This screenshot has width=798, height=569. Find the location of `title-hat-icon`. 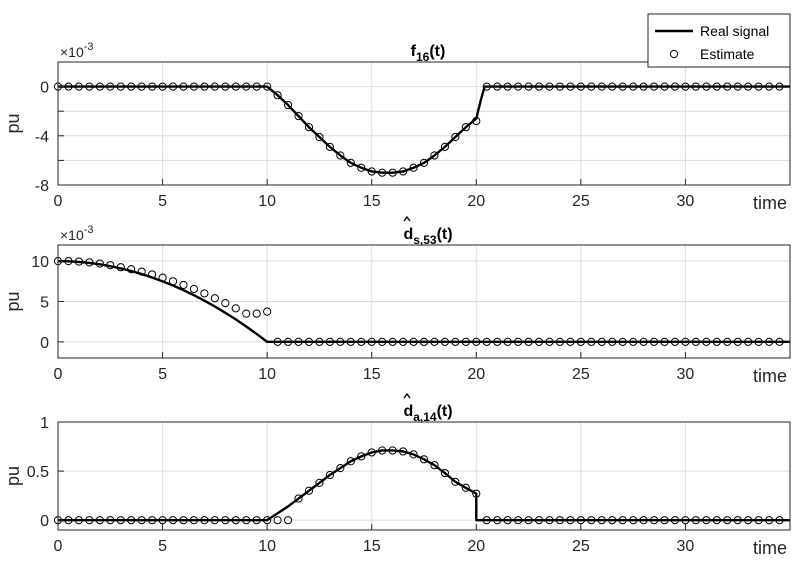

title-hat-icon is located at coordinates (407, 395).